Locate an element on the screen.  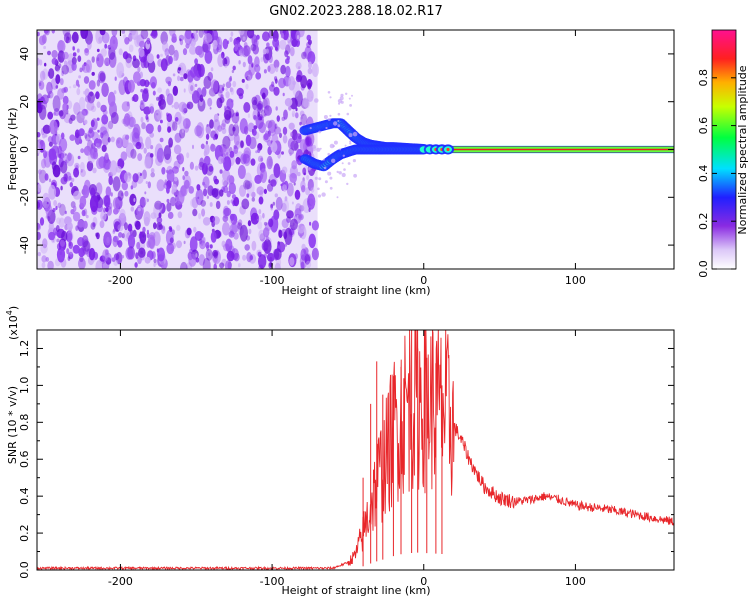
colorbar-gradient is located at coordinates (724, 149).